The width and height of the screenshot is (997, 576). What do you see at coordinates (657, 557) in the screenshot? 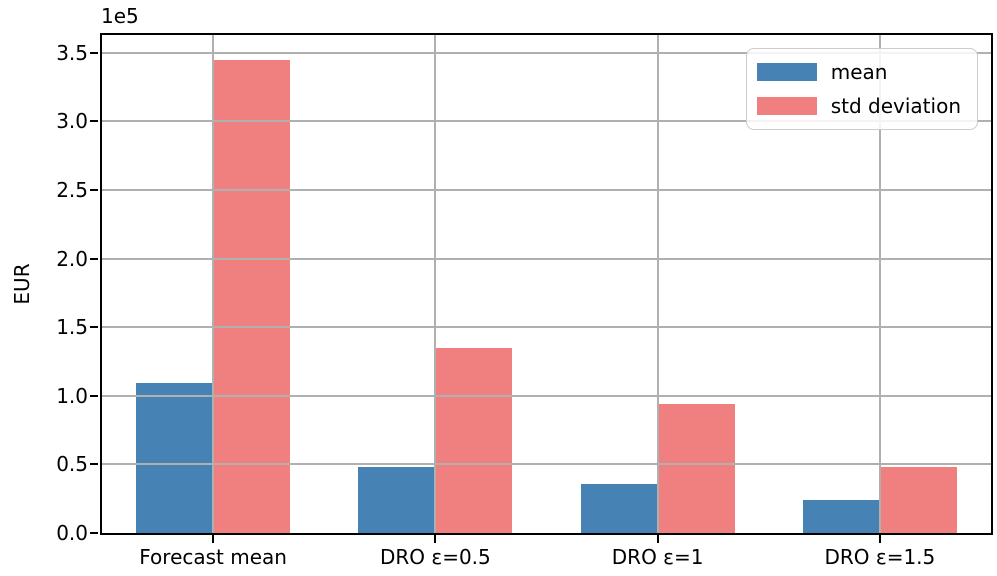
I see `x-tick-label: DRO ε=1` at bounding box center [657, 557].